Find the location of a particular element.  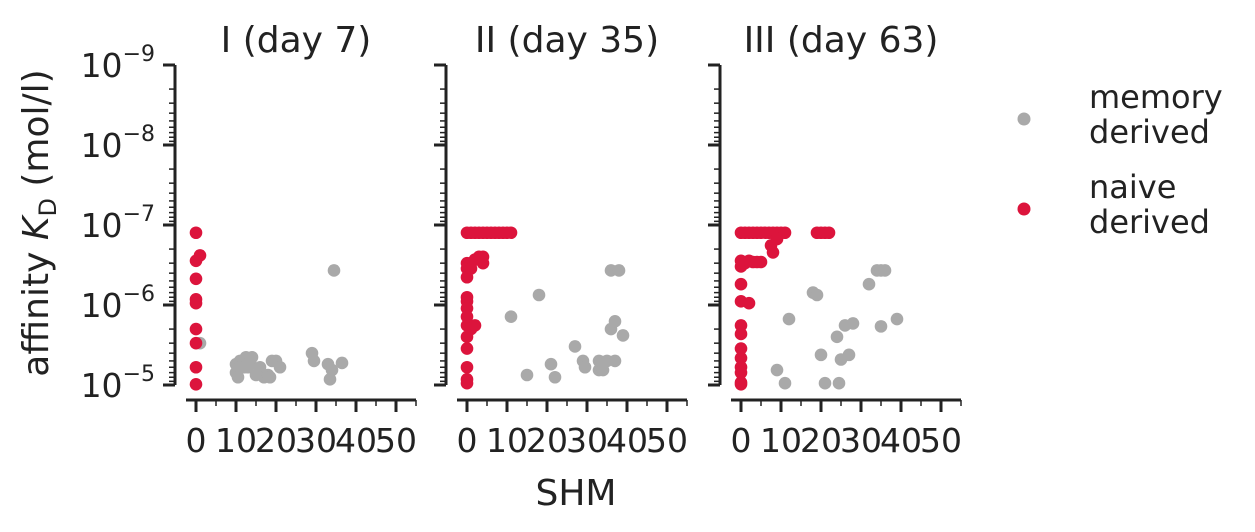

y-tick-label: 10⁻⁶ is located at coordinates (118, 303).